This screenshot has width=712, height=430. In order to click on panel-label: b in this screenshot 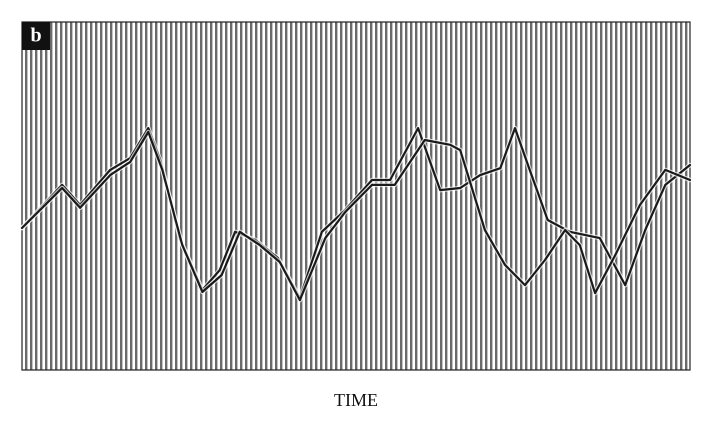, I will do `click(35, 36)`.